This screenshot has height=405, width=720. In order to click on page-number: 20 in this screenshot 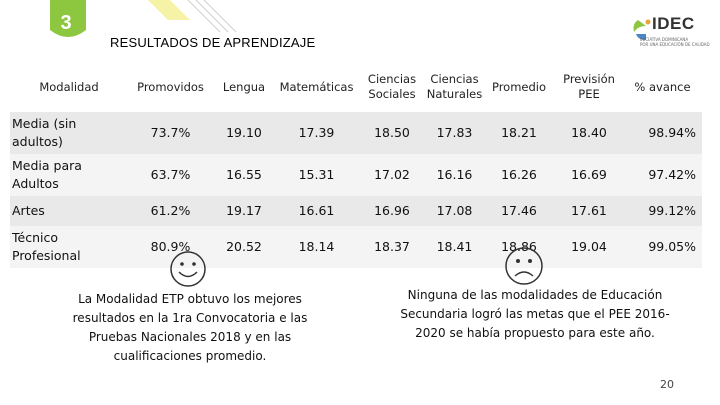, I will do `click(667, 384)`.